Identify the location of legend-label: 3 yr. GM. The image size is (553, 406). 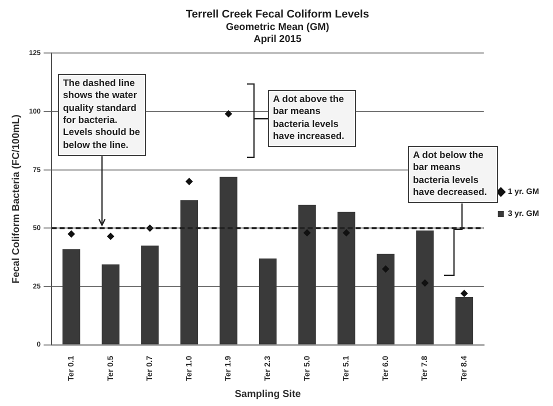
(524, 213).